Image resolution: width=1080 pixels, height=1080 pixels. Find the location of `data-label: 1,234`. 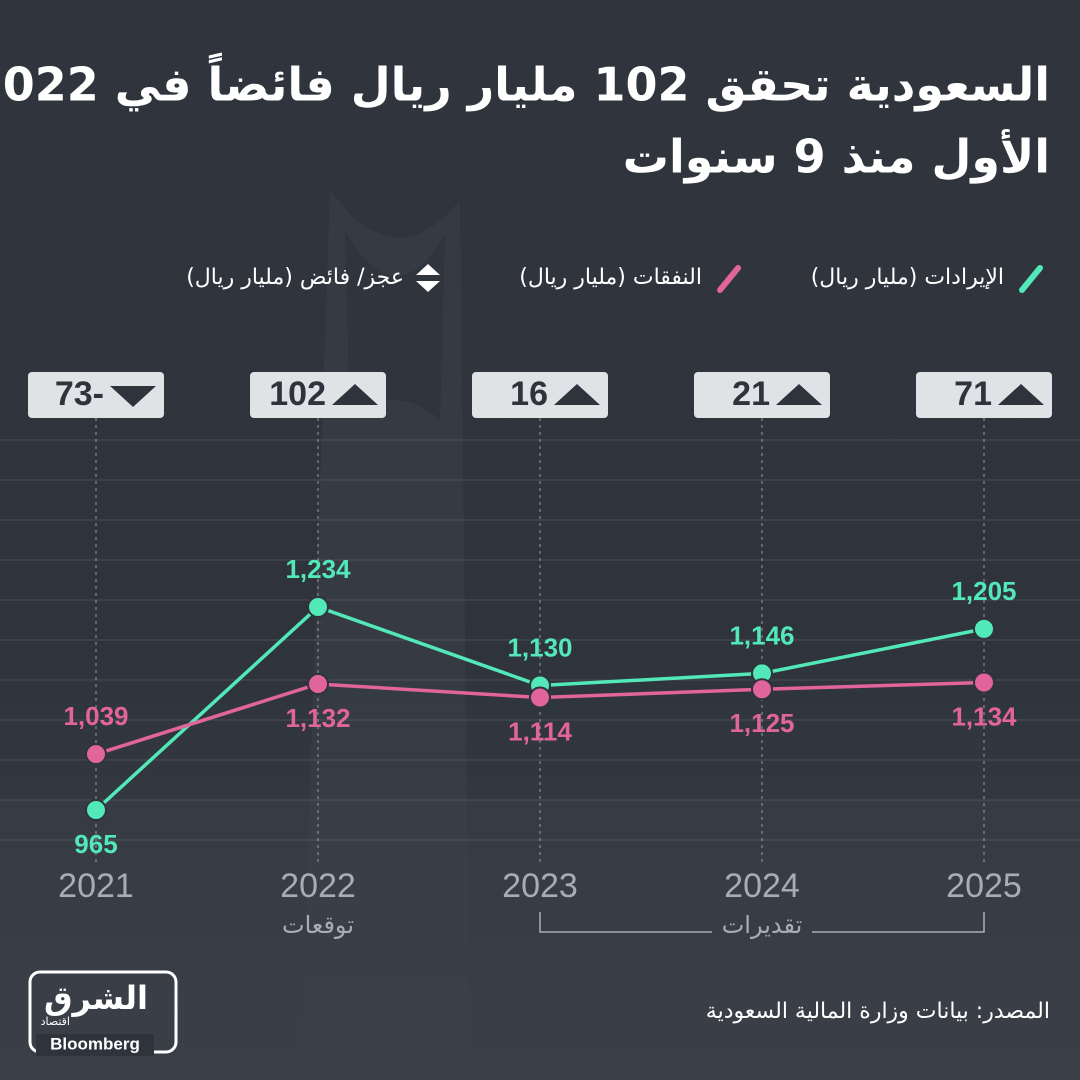

data-label: 1,234 is located at coordinates (318, 569).